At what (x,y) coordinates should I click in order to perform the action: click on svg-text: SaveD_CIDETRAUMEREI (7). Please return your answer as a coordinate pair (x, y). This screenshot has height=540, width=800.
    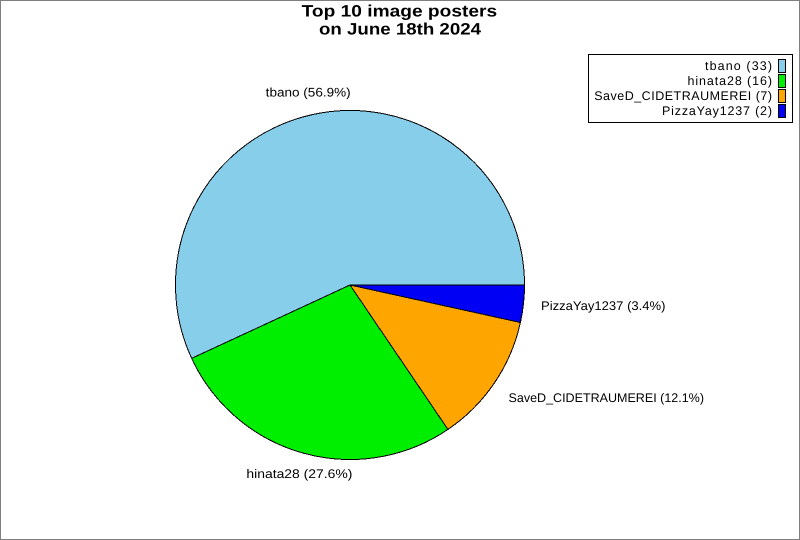
    Looking at the image, I should click on (683, 96).